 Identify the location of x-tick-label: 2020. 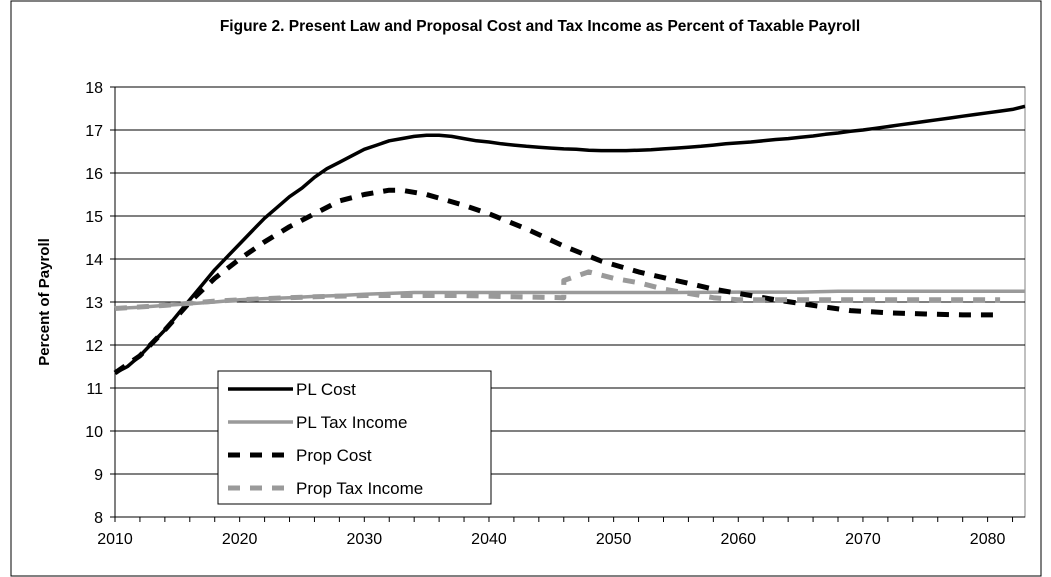
(240, 539).